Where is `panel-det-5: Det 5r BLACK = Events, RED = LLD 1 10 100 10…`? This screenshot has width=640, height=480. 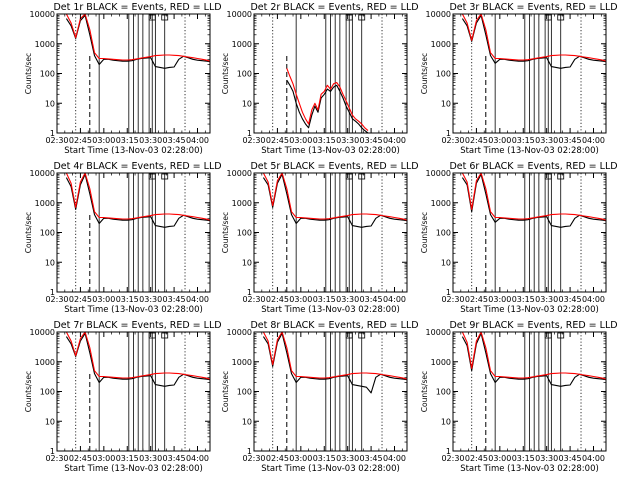 panel-det-5: Det 5r BLACK = Events, RED = LLD 1 10 100 10… is located at coordinates (320, 238).